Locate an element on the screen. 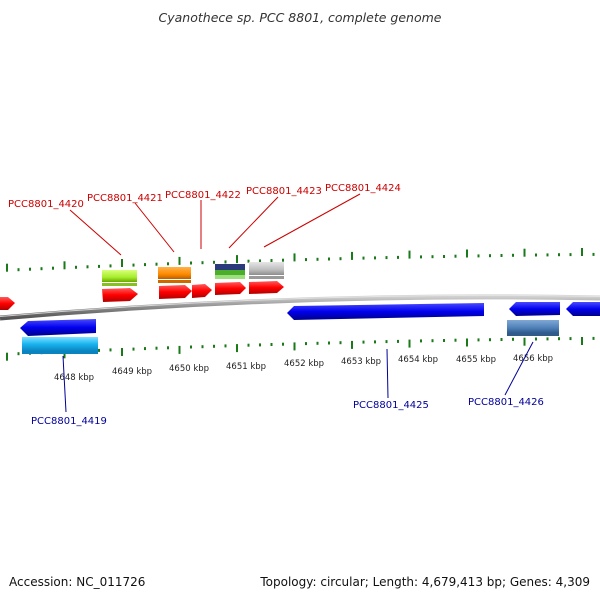 The height and width of the screenshot is (600, 600). gene-label-4423: PCC8801_4423 is located at coordinates (284, 191).